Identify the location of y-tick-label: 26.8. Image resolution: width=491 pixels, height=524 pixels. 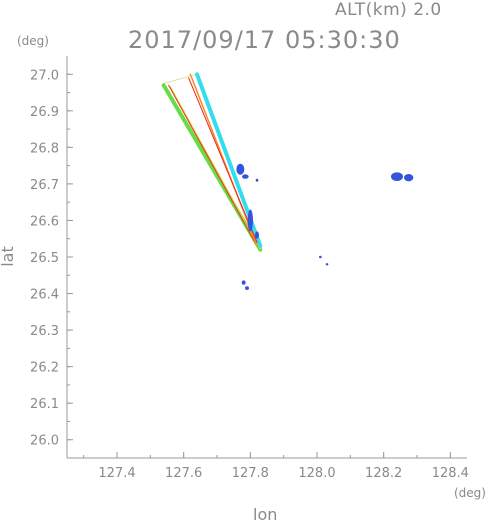
(44, 148).